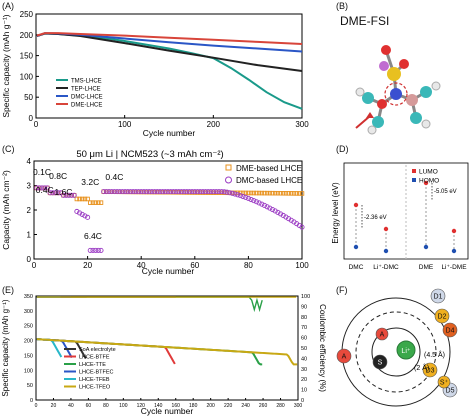 Image resolution: width=474 pixels, height=416 pixels. I want to click on legend-label: DME-based LHCE, so click(269, 168).